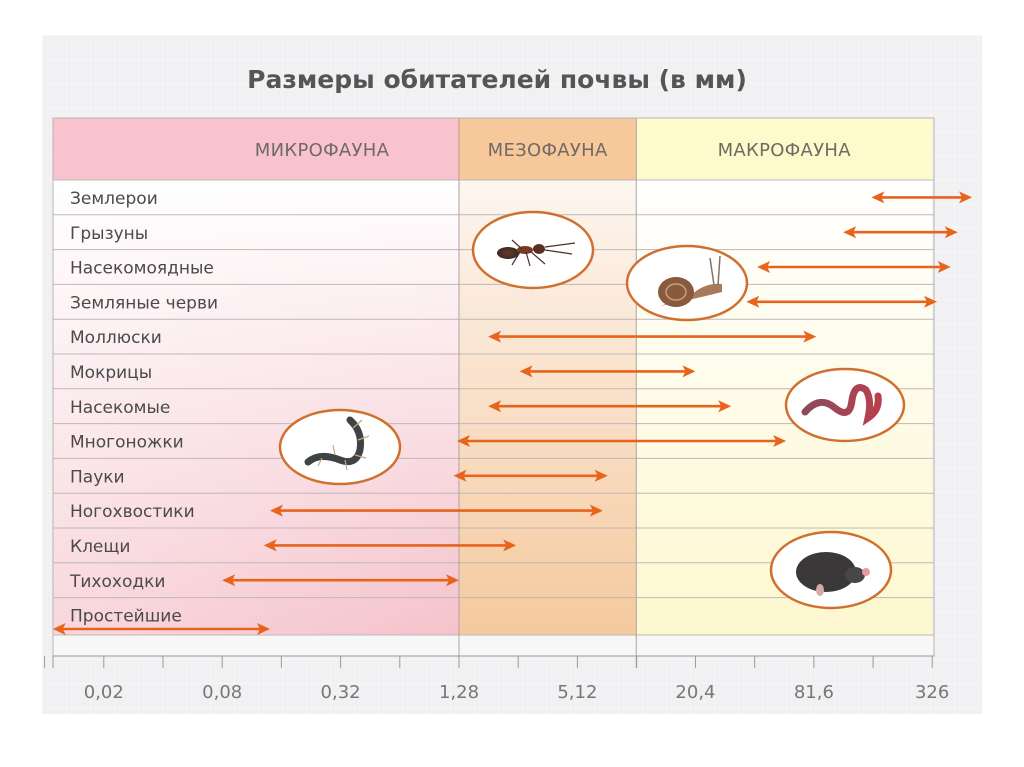 The width and height of the screenshot is (1024, 767). What do you see at coordinates (126, 617) in the screenshot?
I see `row-label: Простейшие` at bounding box center [126, 617].